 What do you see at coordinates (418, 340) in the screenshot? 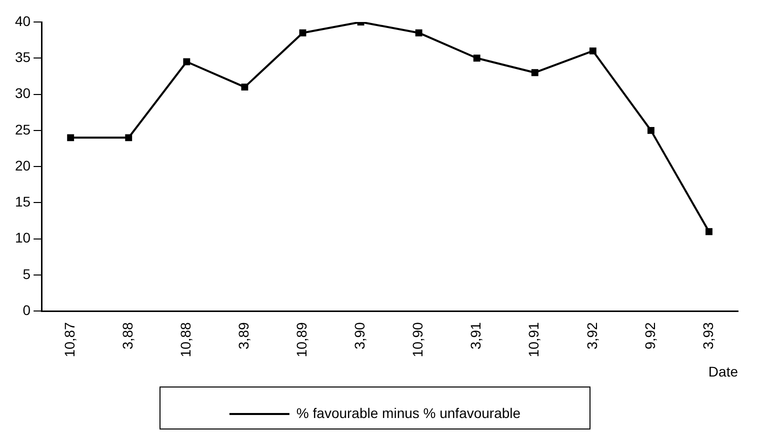
I see `x-tick-label: 10,90` at bounding box center [418, 340].